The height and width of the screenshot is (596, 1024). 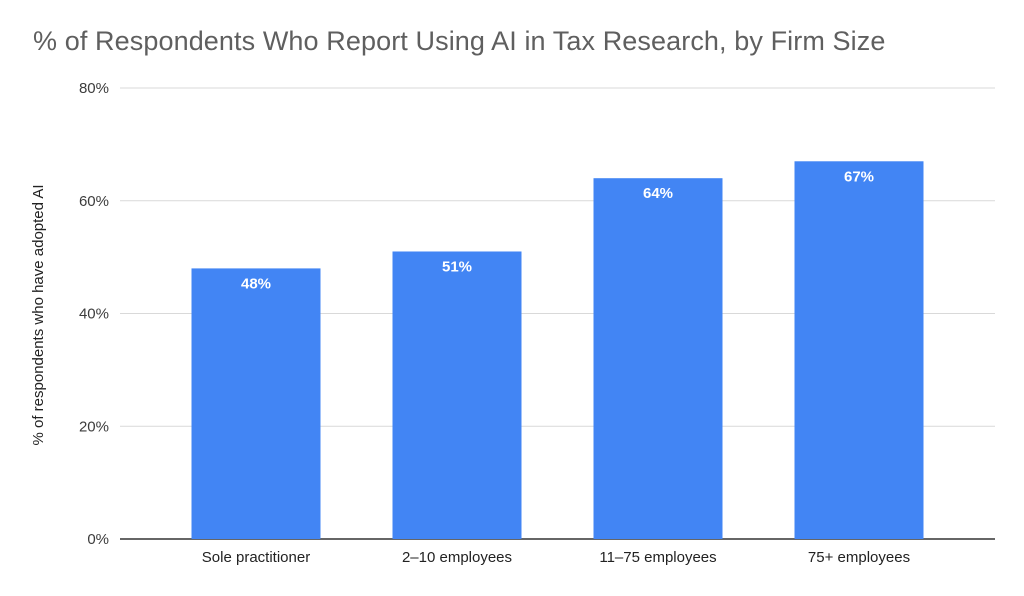 I want to click on x-category-label: 11–75 employees, so click(x=657, y=557).